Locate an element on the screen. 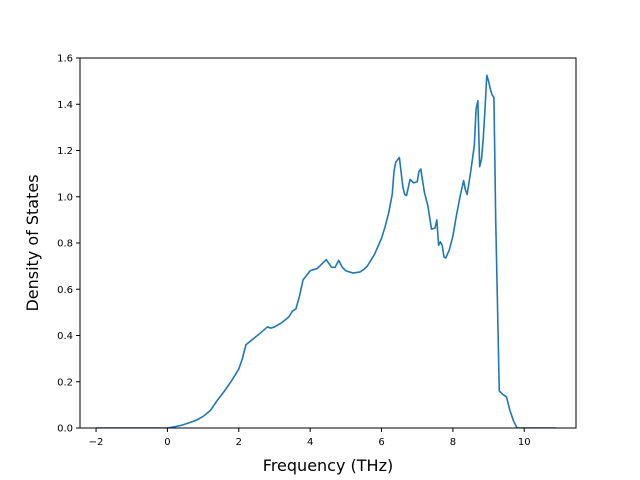 The width and height of the screenshot is (640, 480). y-tick-label: 1.2 is located at coordinates (65, 151).